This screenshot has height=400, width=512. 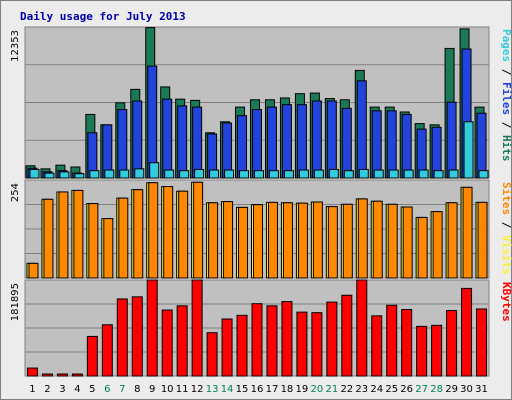 What do you see at coordinates (227, 389) in the screenshot?
I see `x-tick-label-day-14: 14` at bounding box center [227, 389].